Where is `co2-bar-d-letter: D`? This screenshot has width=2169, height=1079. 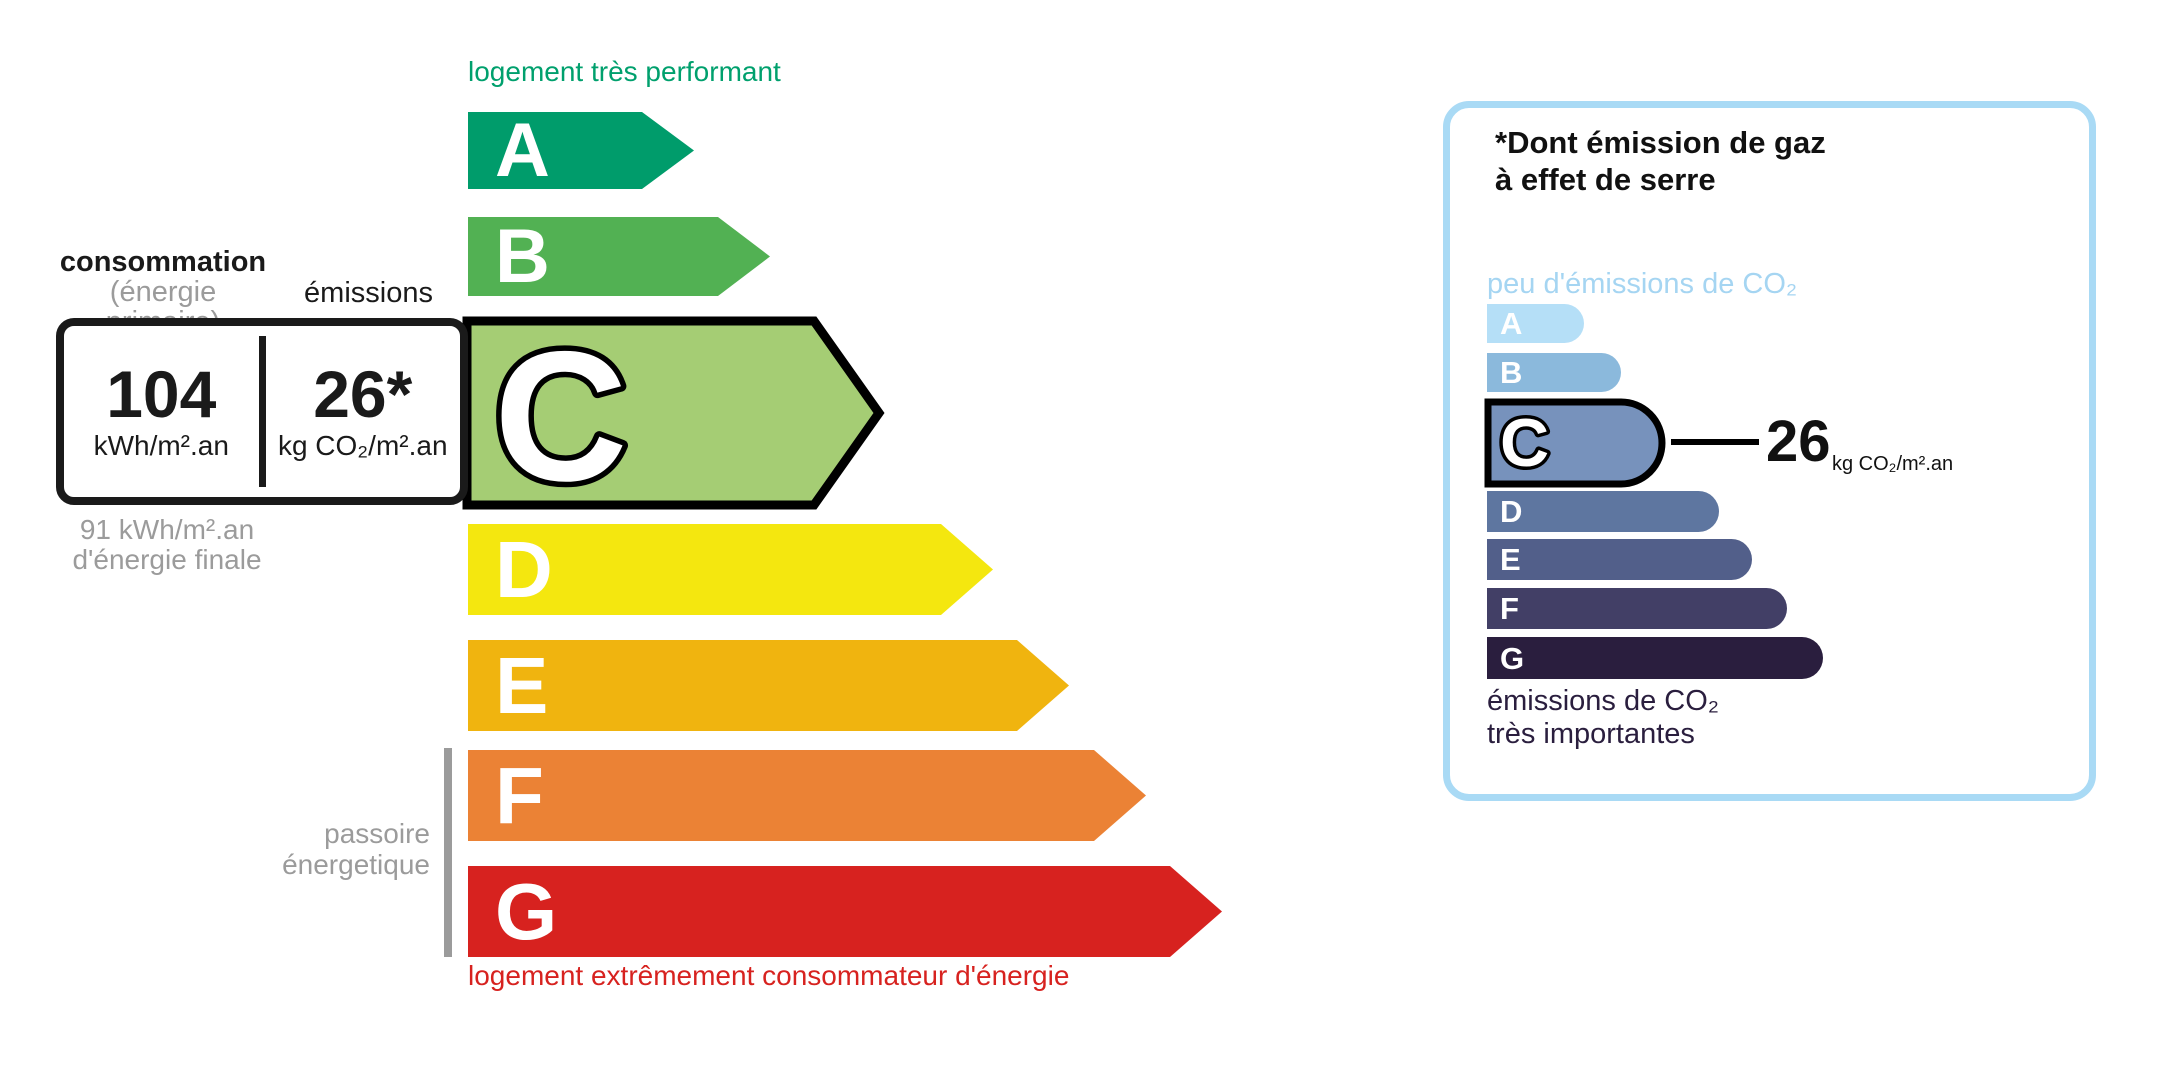
co2-bar-d-letter: D is located at coordinates (1511, 511).